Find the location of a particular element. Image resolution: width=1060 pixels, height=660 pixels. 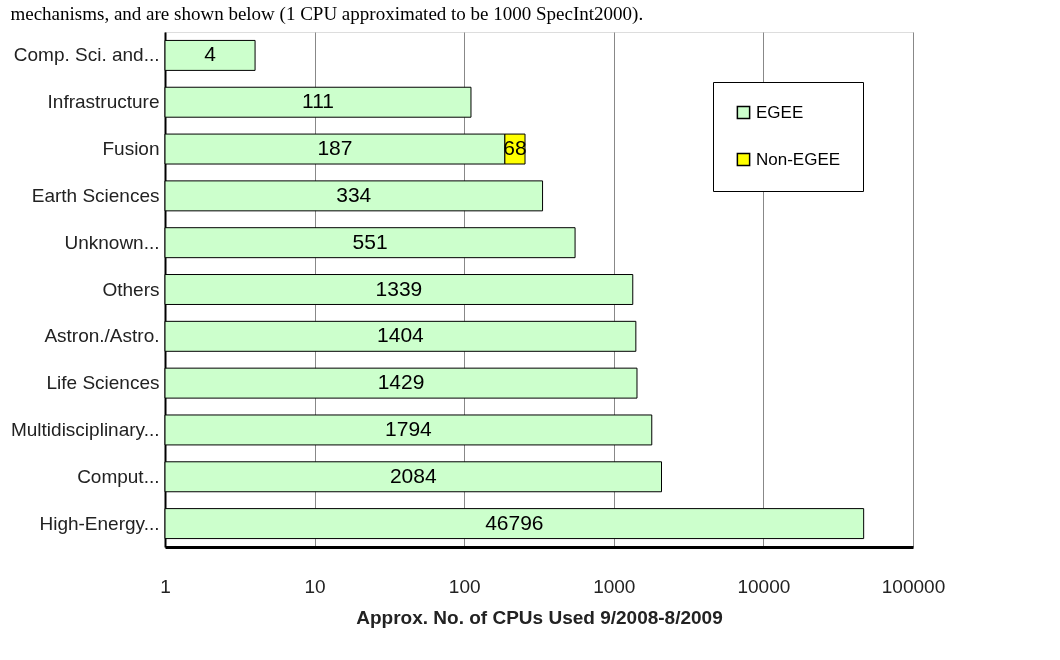

data-label: 1404 is located at coordinates (401, 335).